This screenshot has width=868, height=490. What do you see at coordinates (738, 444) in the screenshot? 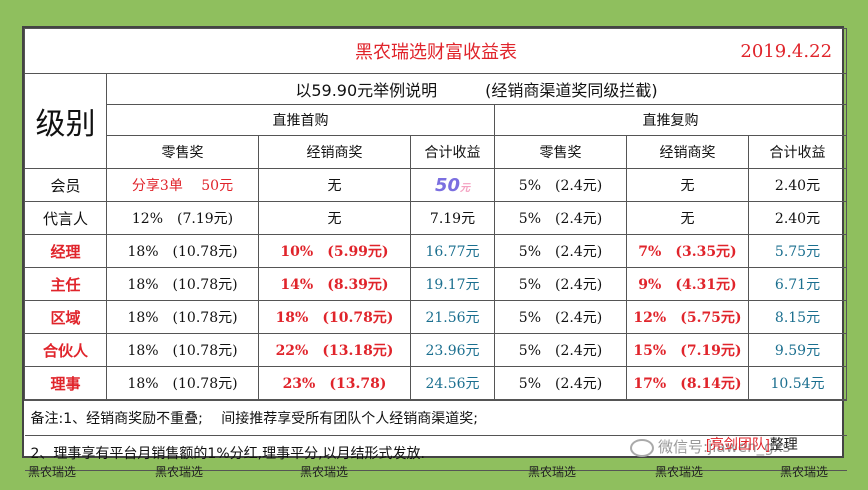
I see `team-name: [亮剑团队]` at bounding box center [738, 444].